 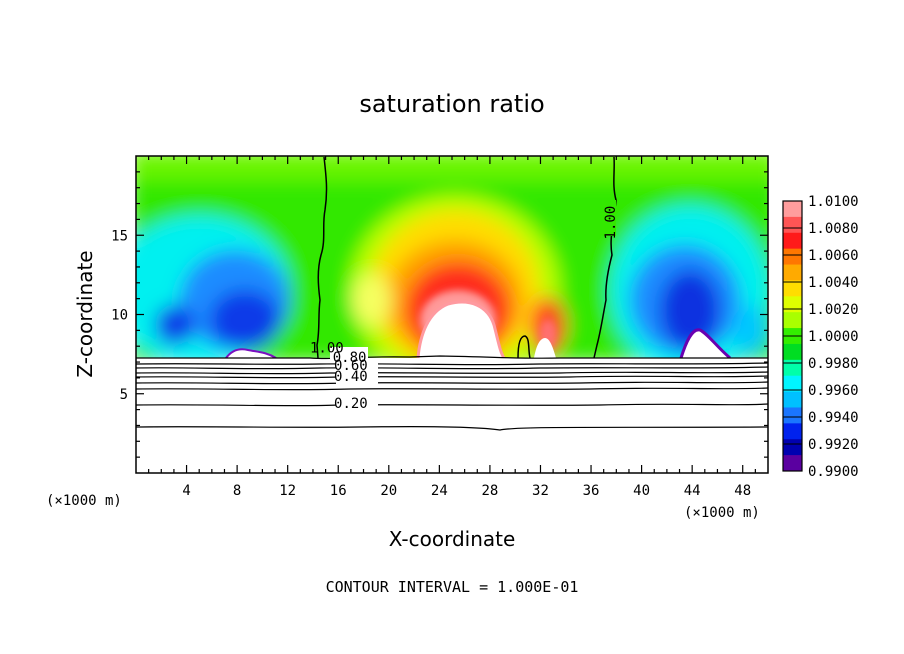 What do you see at coordinates (692, 491) in the screenshot?
I see `x-tick-label: 44` at bounding box center [692, 491].